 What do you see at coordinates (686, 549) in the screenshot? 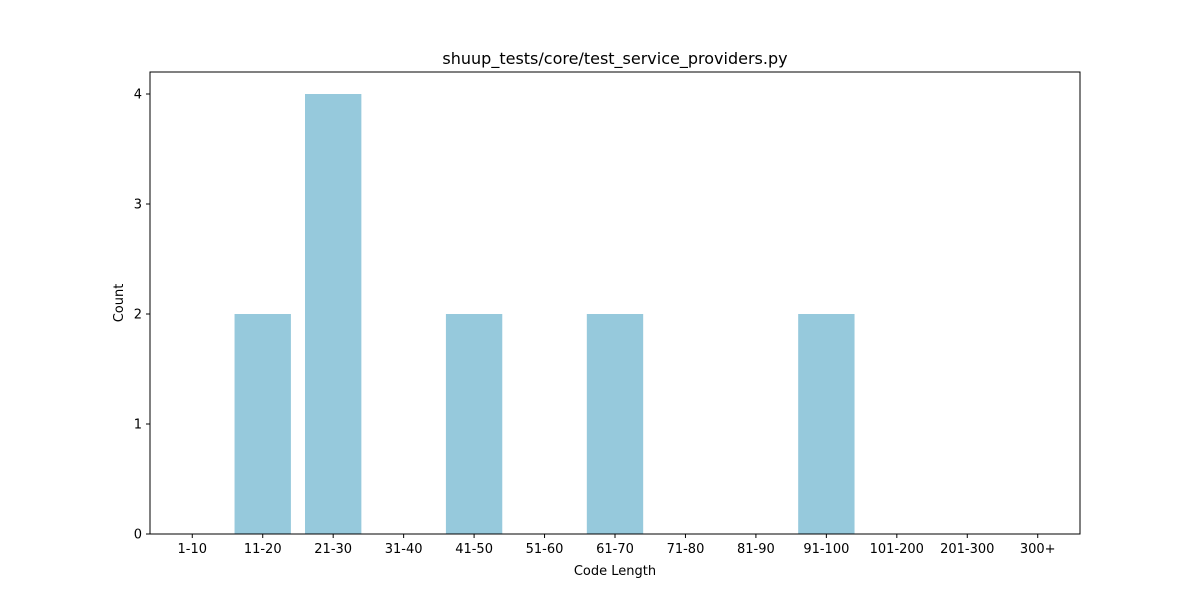
I see `x-tick-label: 71-80` at bounding box center [686, 549].